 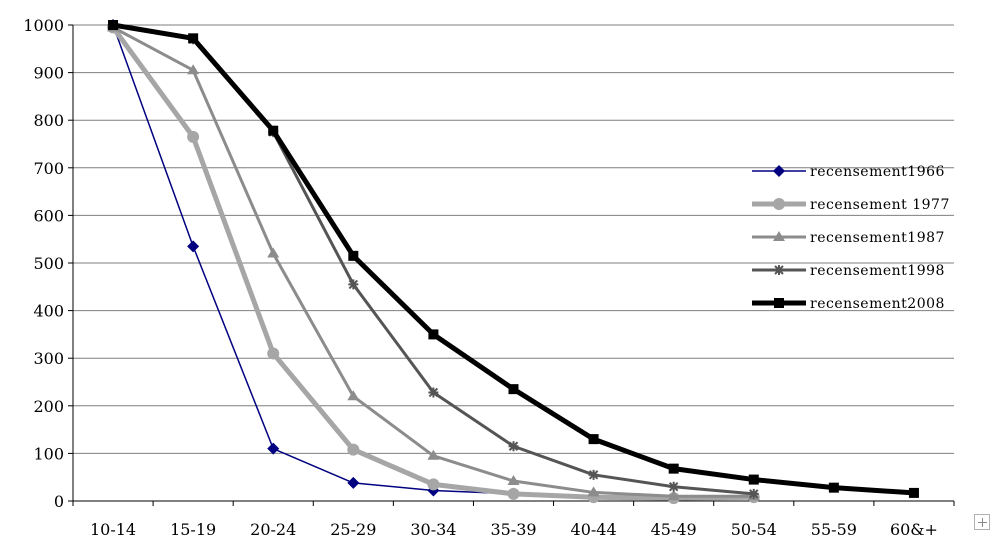 What do you see at coordinates (877, 172) in the screenshot?
I see `legend-label: recensement1966` at bounding box center [877, 172].